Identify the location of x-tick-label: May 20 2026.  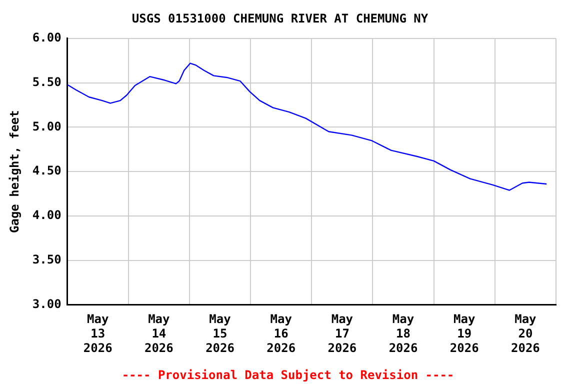
(525, 333).